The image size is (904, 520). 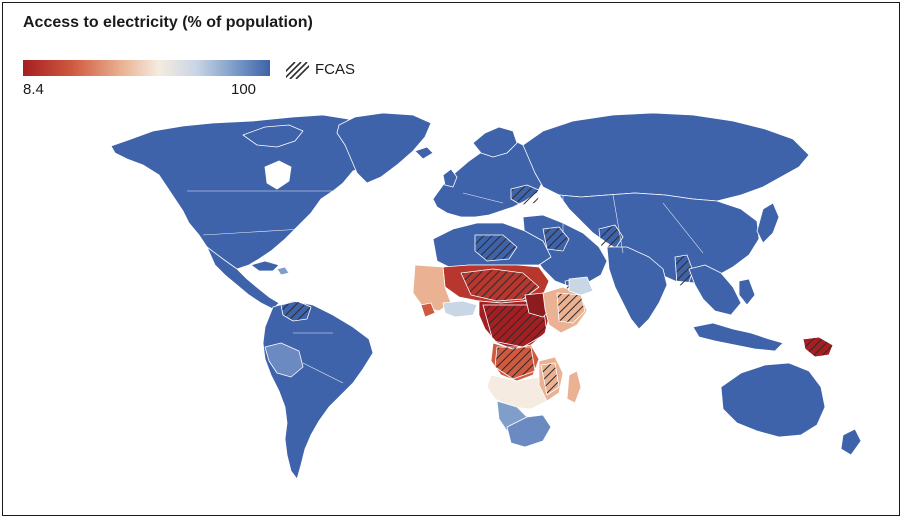 I want to click on libya-hatch, so click(x=496, y=248).